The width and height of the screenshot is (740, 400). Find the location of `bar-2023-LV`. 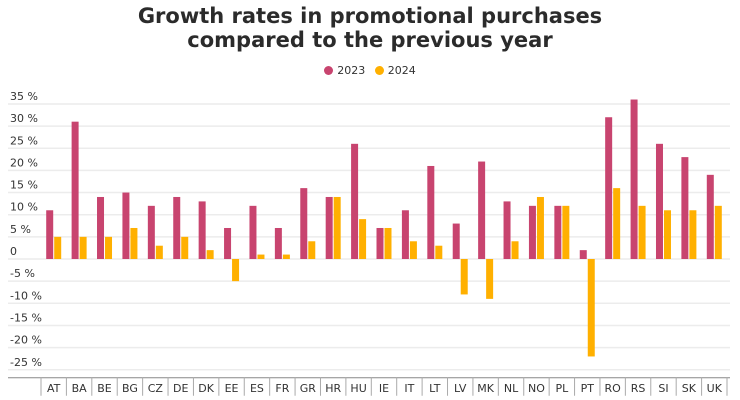

bar-2023-LV is located at coordinates (456, 241).